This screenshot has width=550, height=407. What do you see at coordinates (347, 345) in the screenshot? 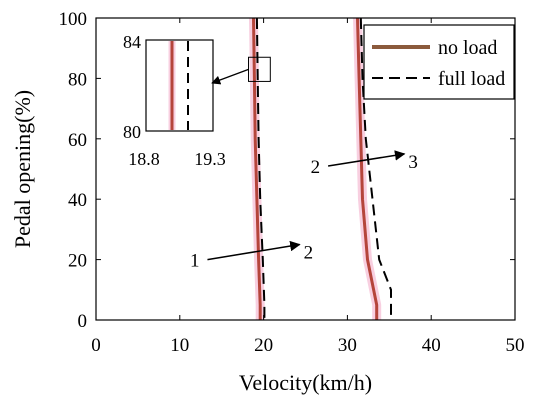
I see `x-tick-label: 30` at bounding box center [347, 345].